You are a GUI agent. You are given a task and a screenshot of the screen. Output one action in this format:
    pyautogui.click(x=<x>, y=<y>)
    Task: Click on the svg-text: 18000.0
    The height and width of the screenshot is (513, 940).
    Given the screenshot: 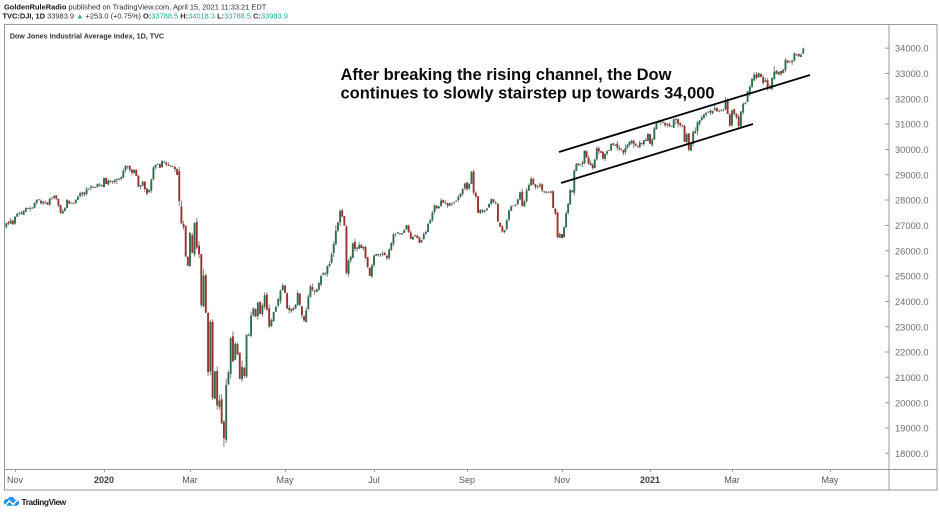 What is the action you would take?
    pyautogui.click(x=912, y=454)
    